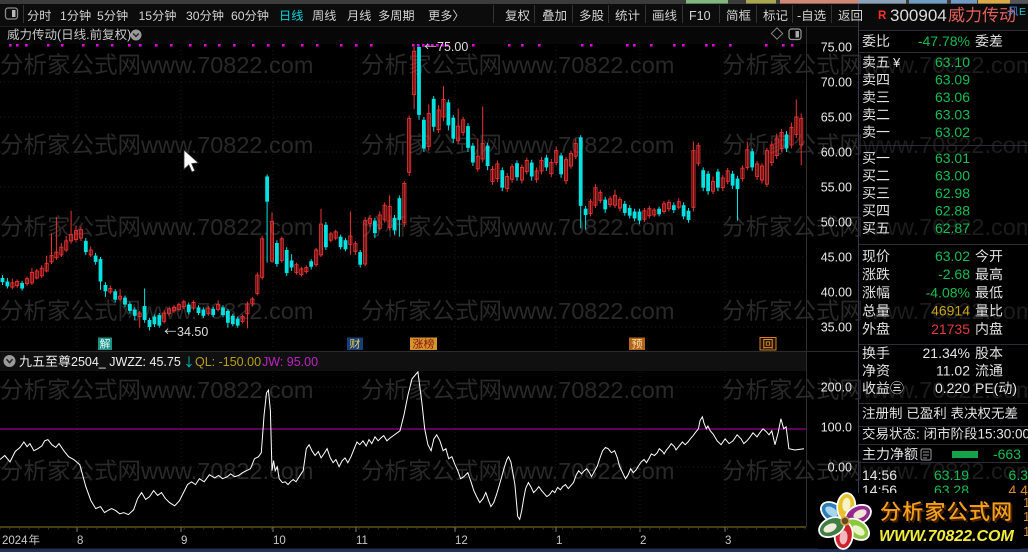 This screenshot has width=1028, height=552. I want to click on svg-text: JW: 95.00, so click(290, 362).